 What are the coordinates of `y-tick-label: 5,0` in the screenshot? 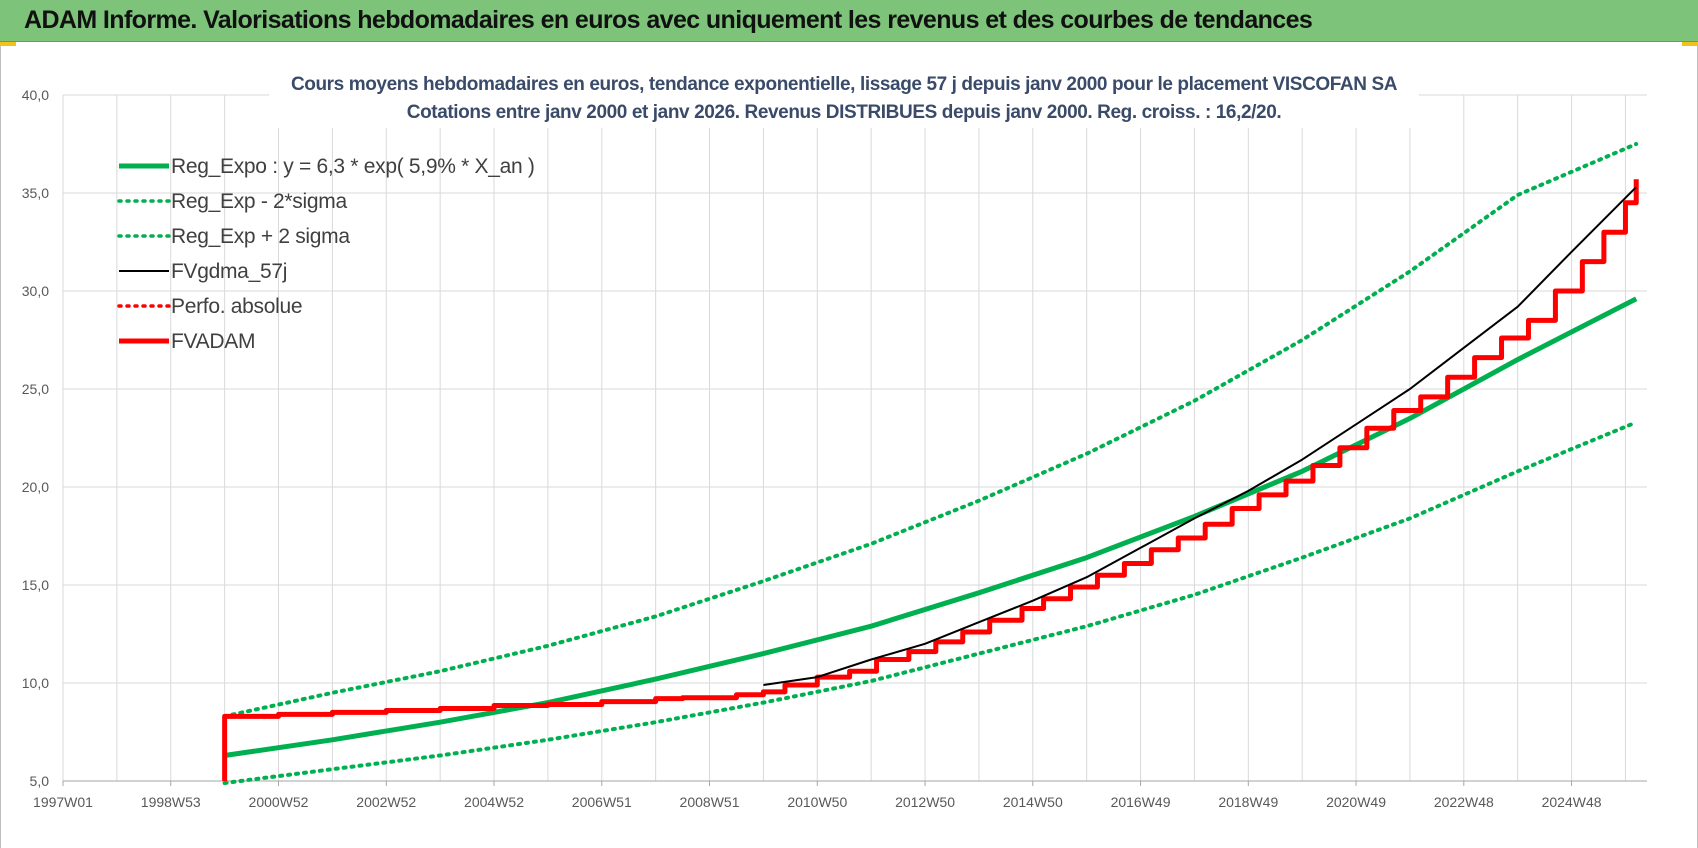 It's located at (40, 781).